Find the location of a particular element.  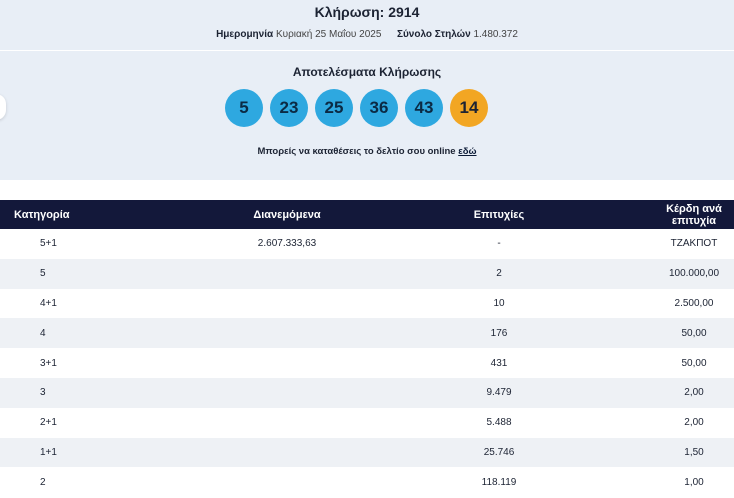

table-row: 3 9.479 2,00 is located at coordinates (367, 392).